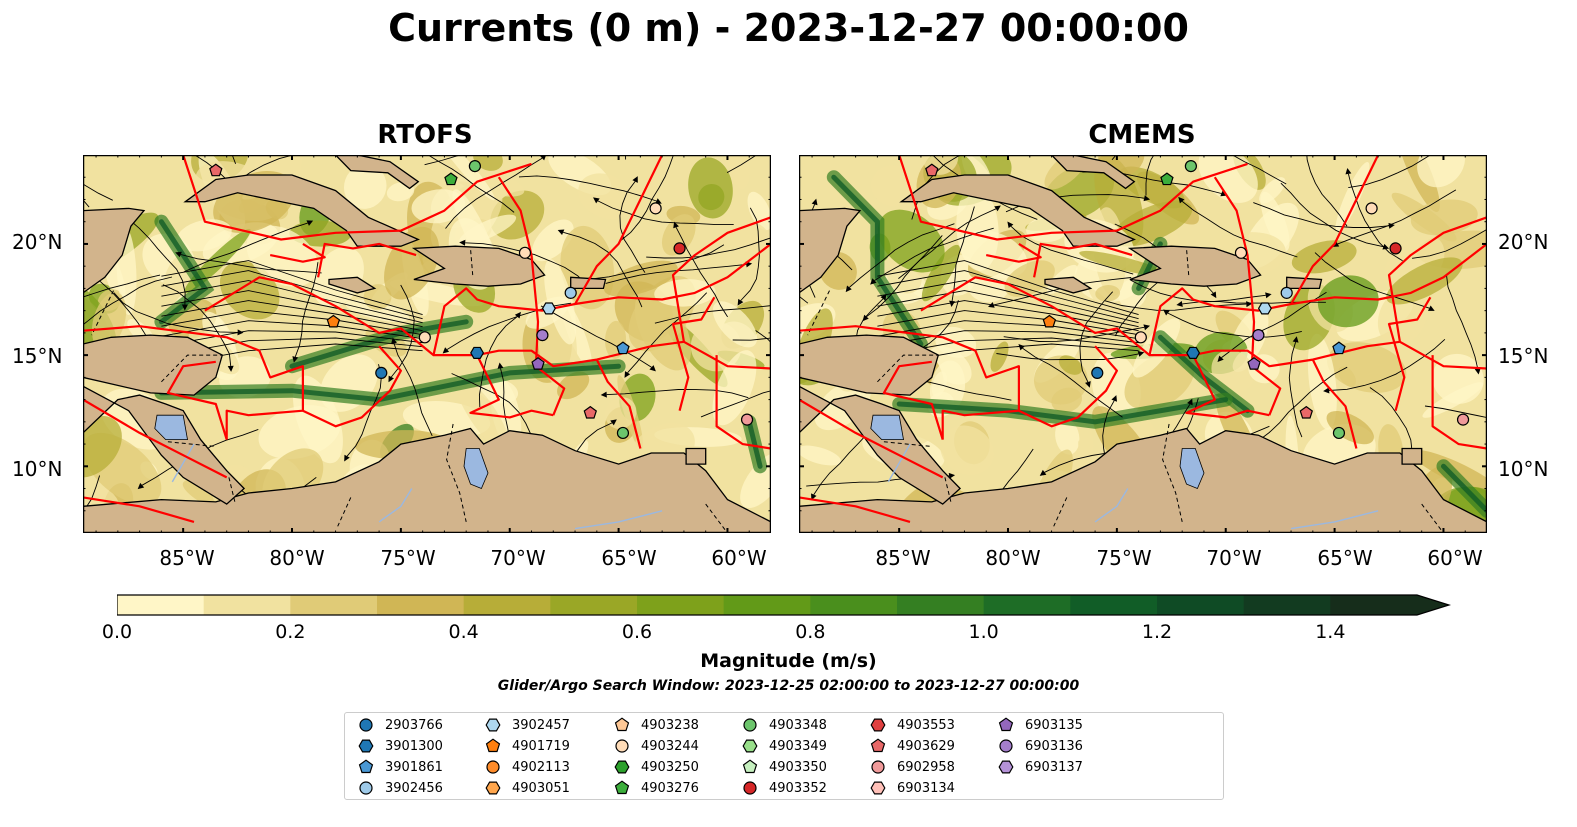 Image resolution: width=1577 pixels, height=827 pixels. I want to click on legend-item: 4902113, so click(527, 767).